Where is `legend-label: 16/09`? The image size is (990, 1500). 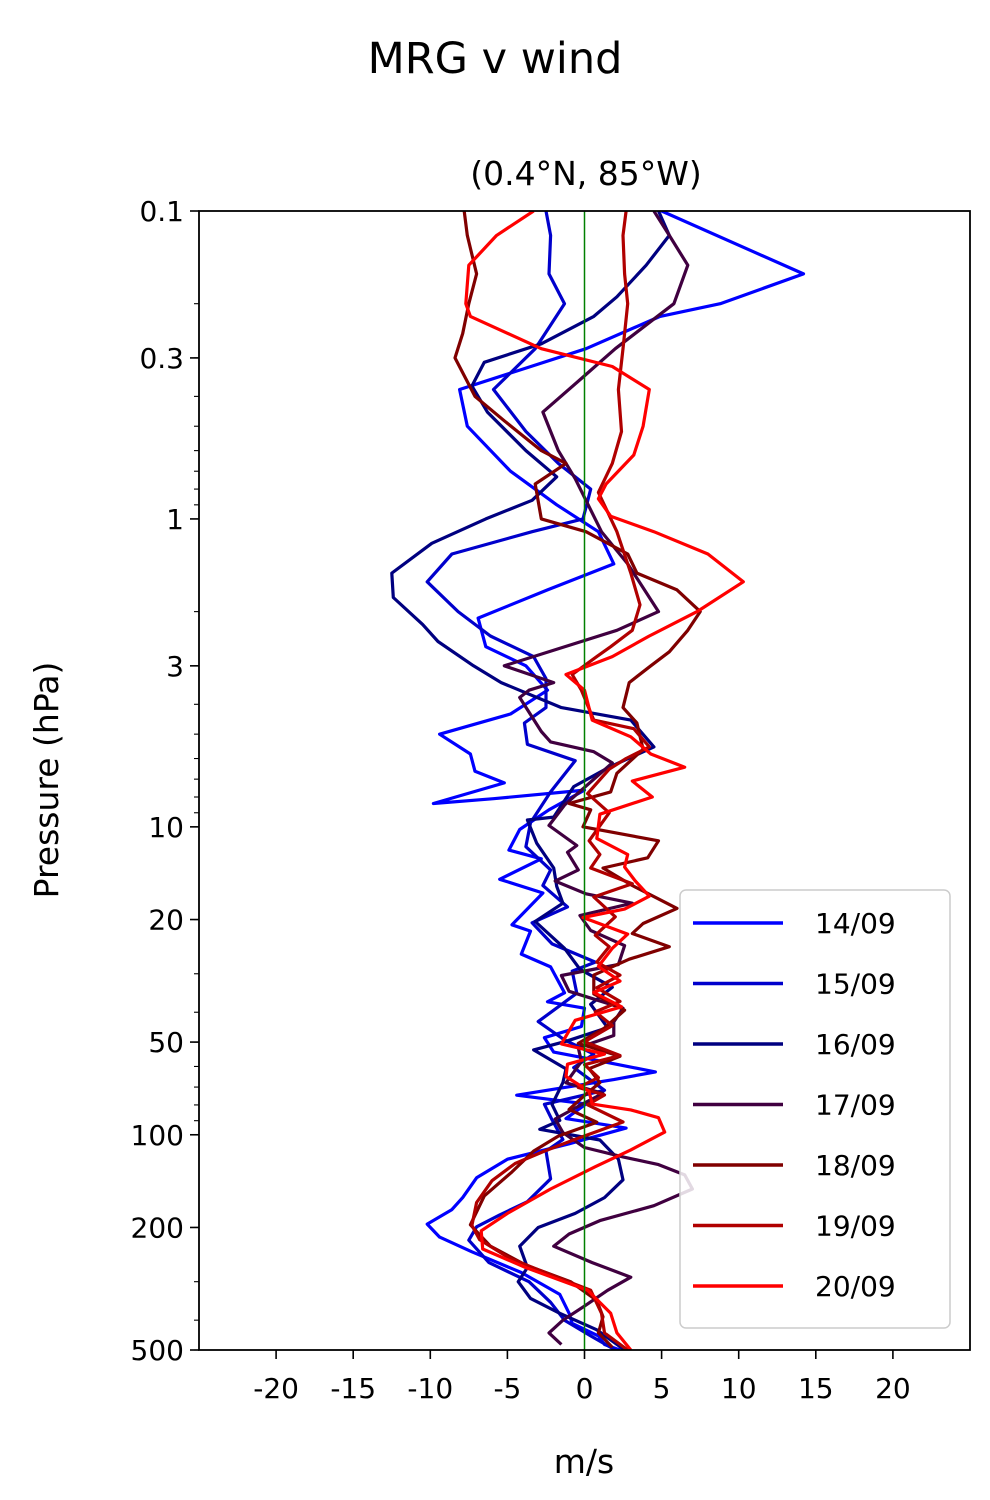
legend-label: 16/09 is located at coordinates (855, 1044).